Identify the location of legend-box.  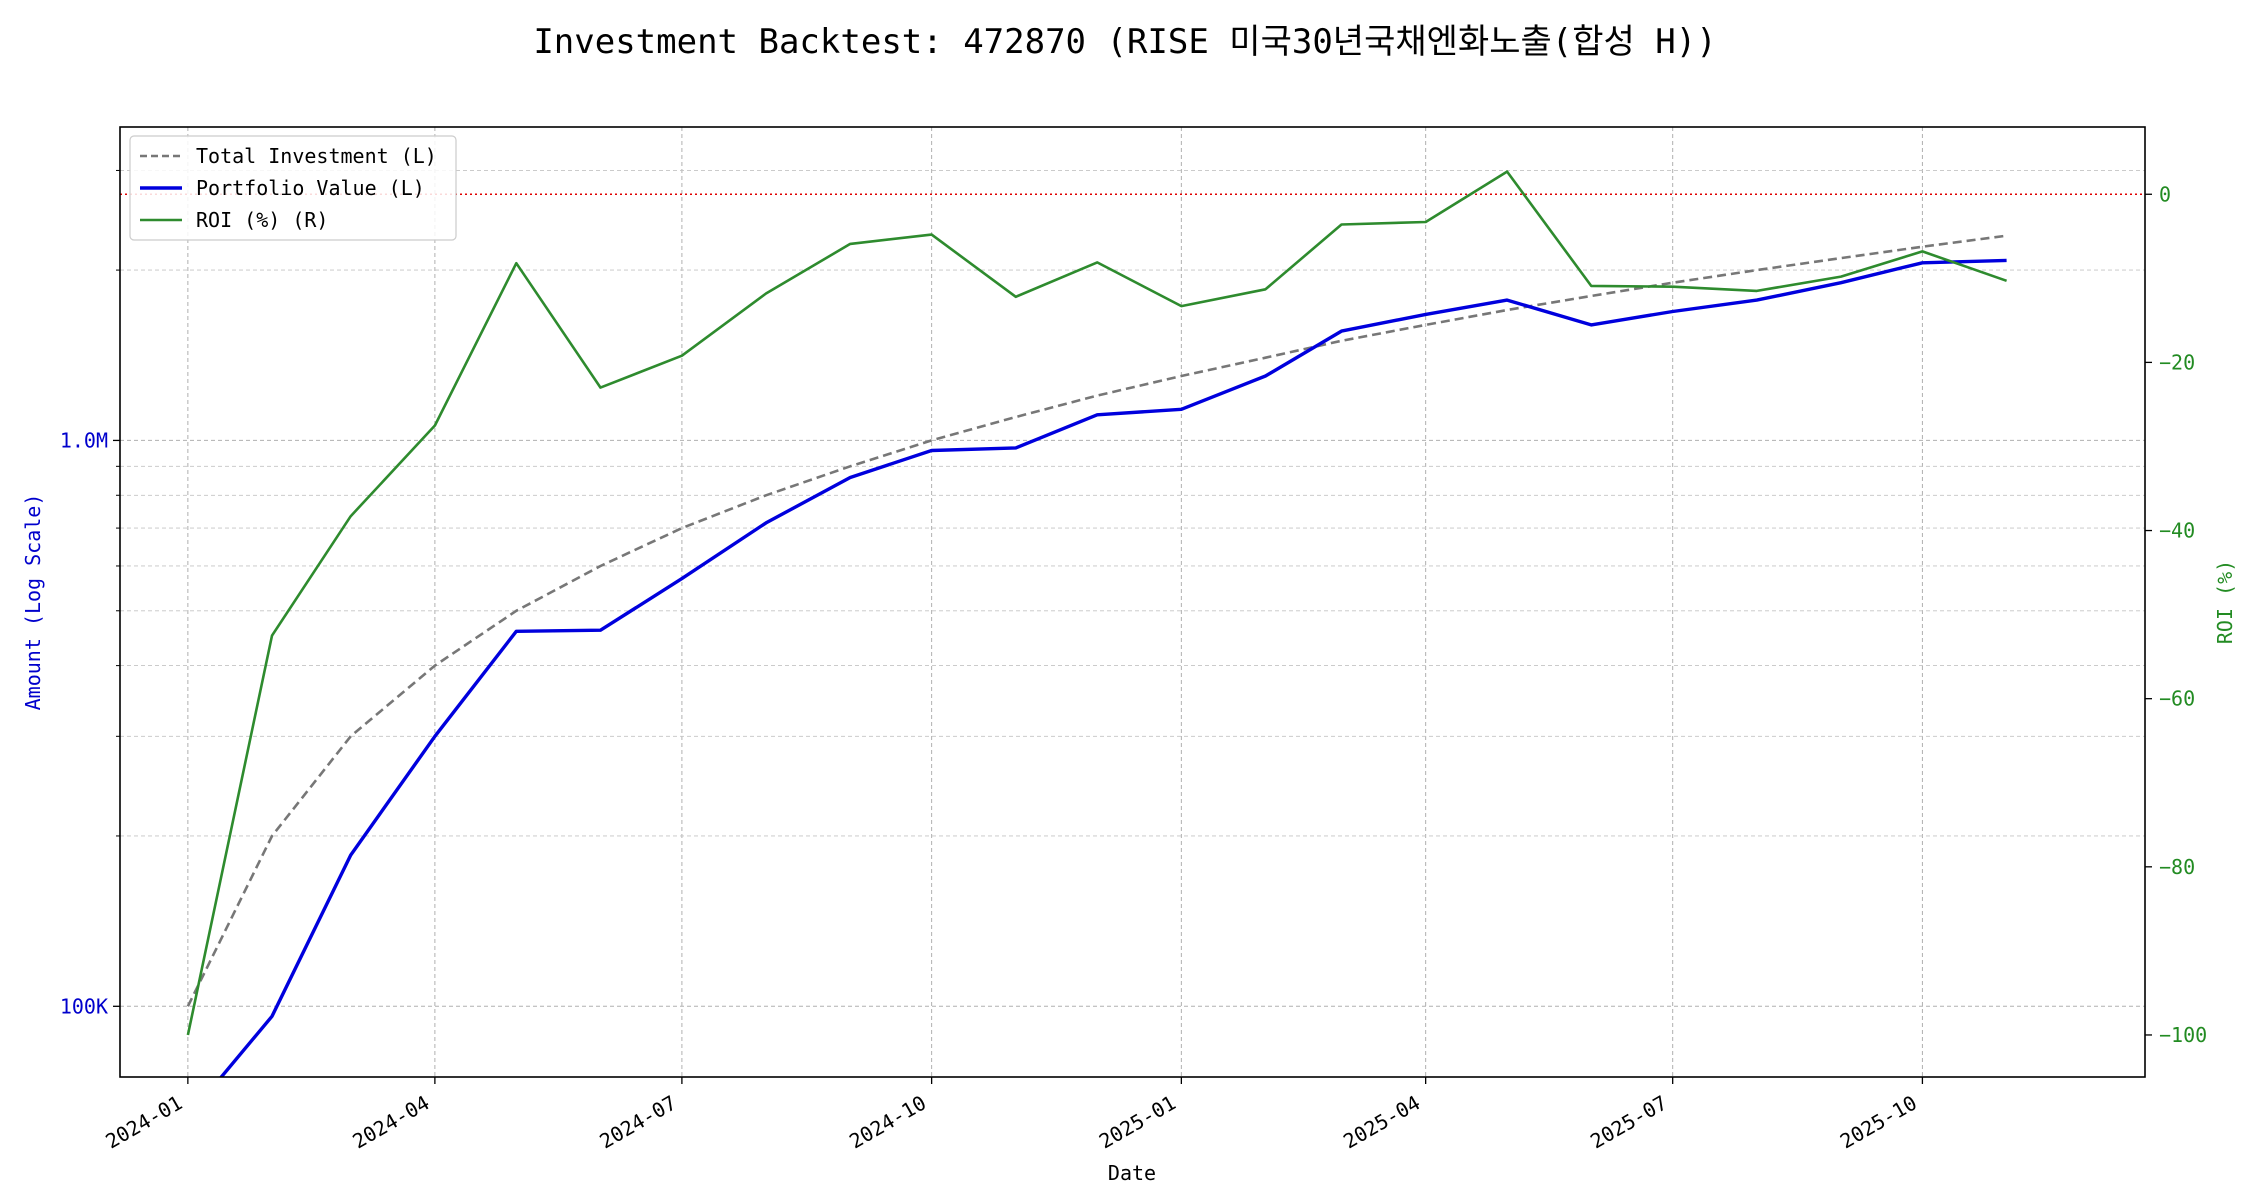
(293, 188).